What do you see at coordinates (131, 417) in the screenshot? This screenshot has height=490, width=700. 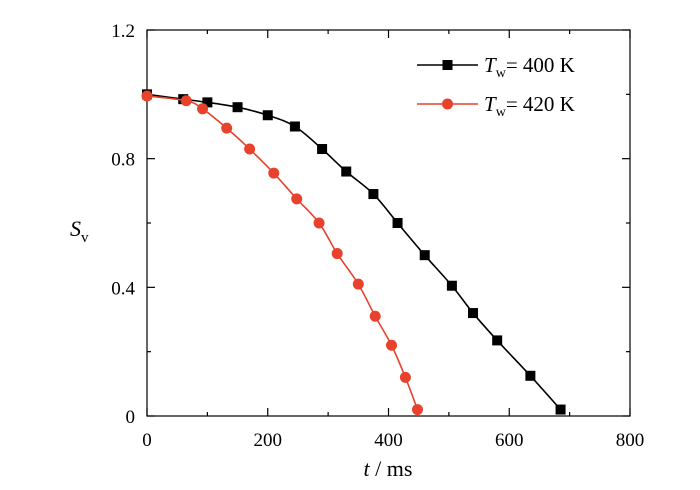 I see `y-tick-label: 0` at bounding box center [131, 417].